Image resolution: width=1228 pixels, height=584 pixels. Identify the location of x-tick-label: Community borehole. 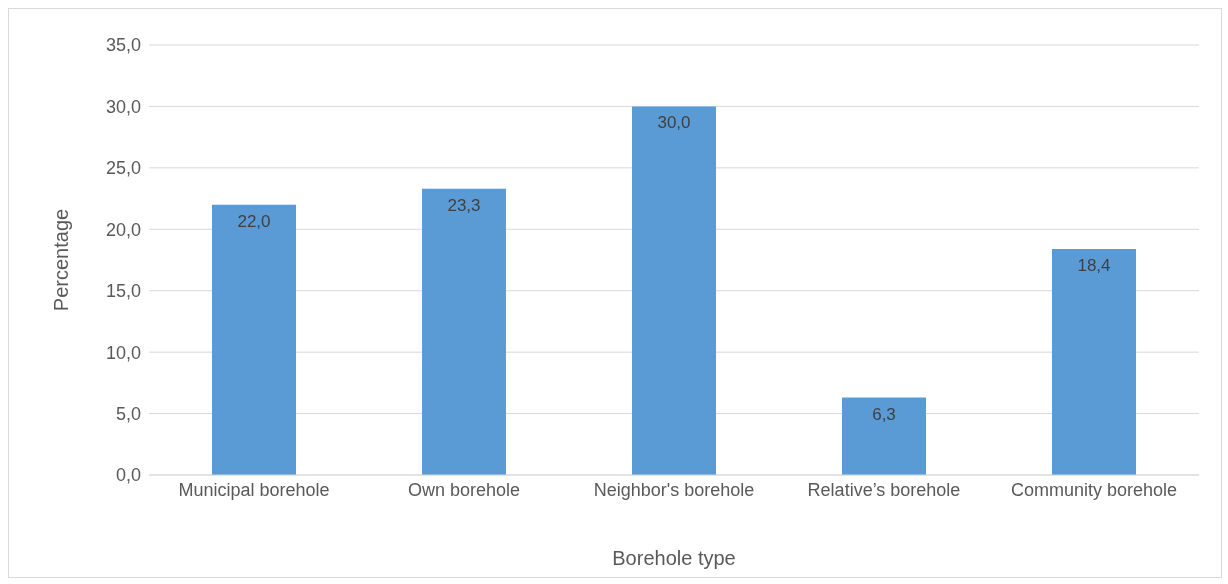
(1094, 489).